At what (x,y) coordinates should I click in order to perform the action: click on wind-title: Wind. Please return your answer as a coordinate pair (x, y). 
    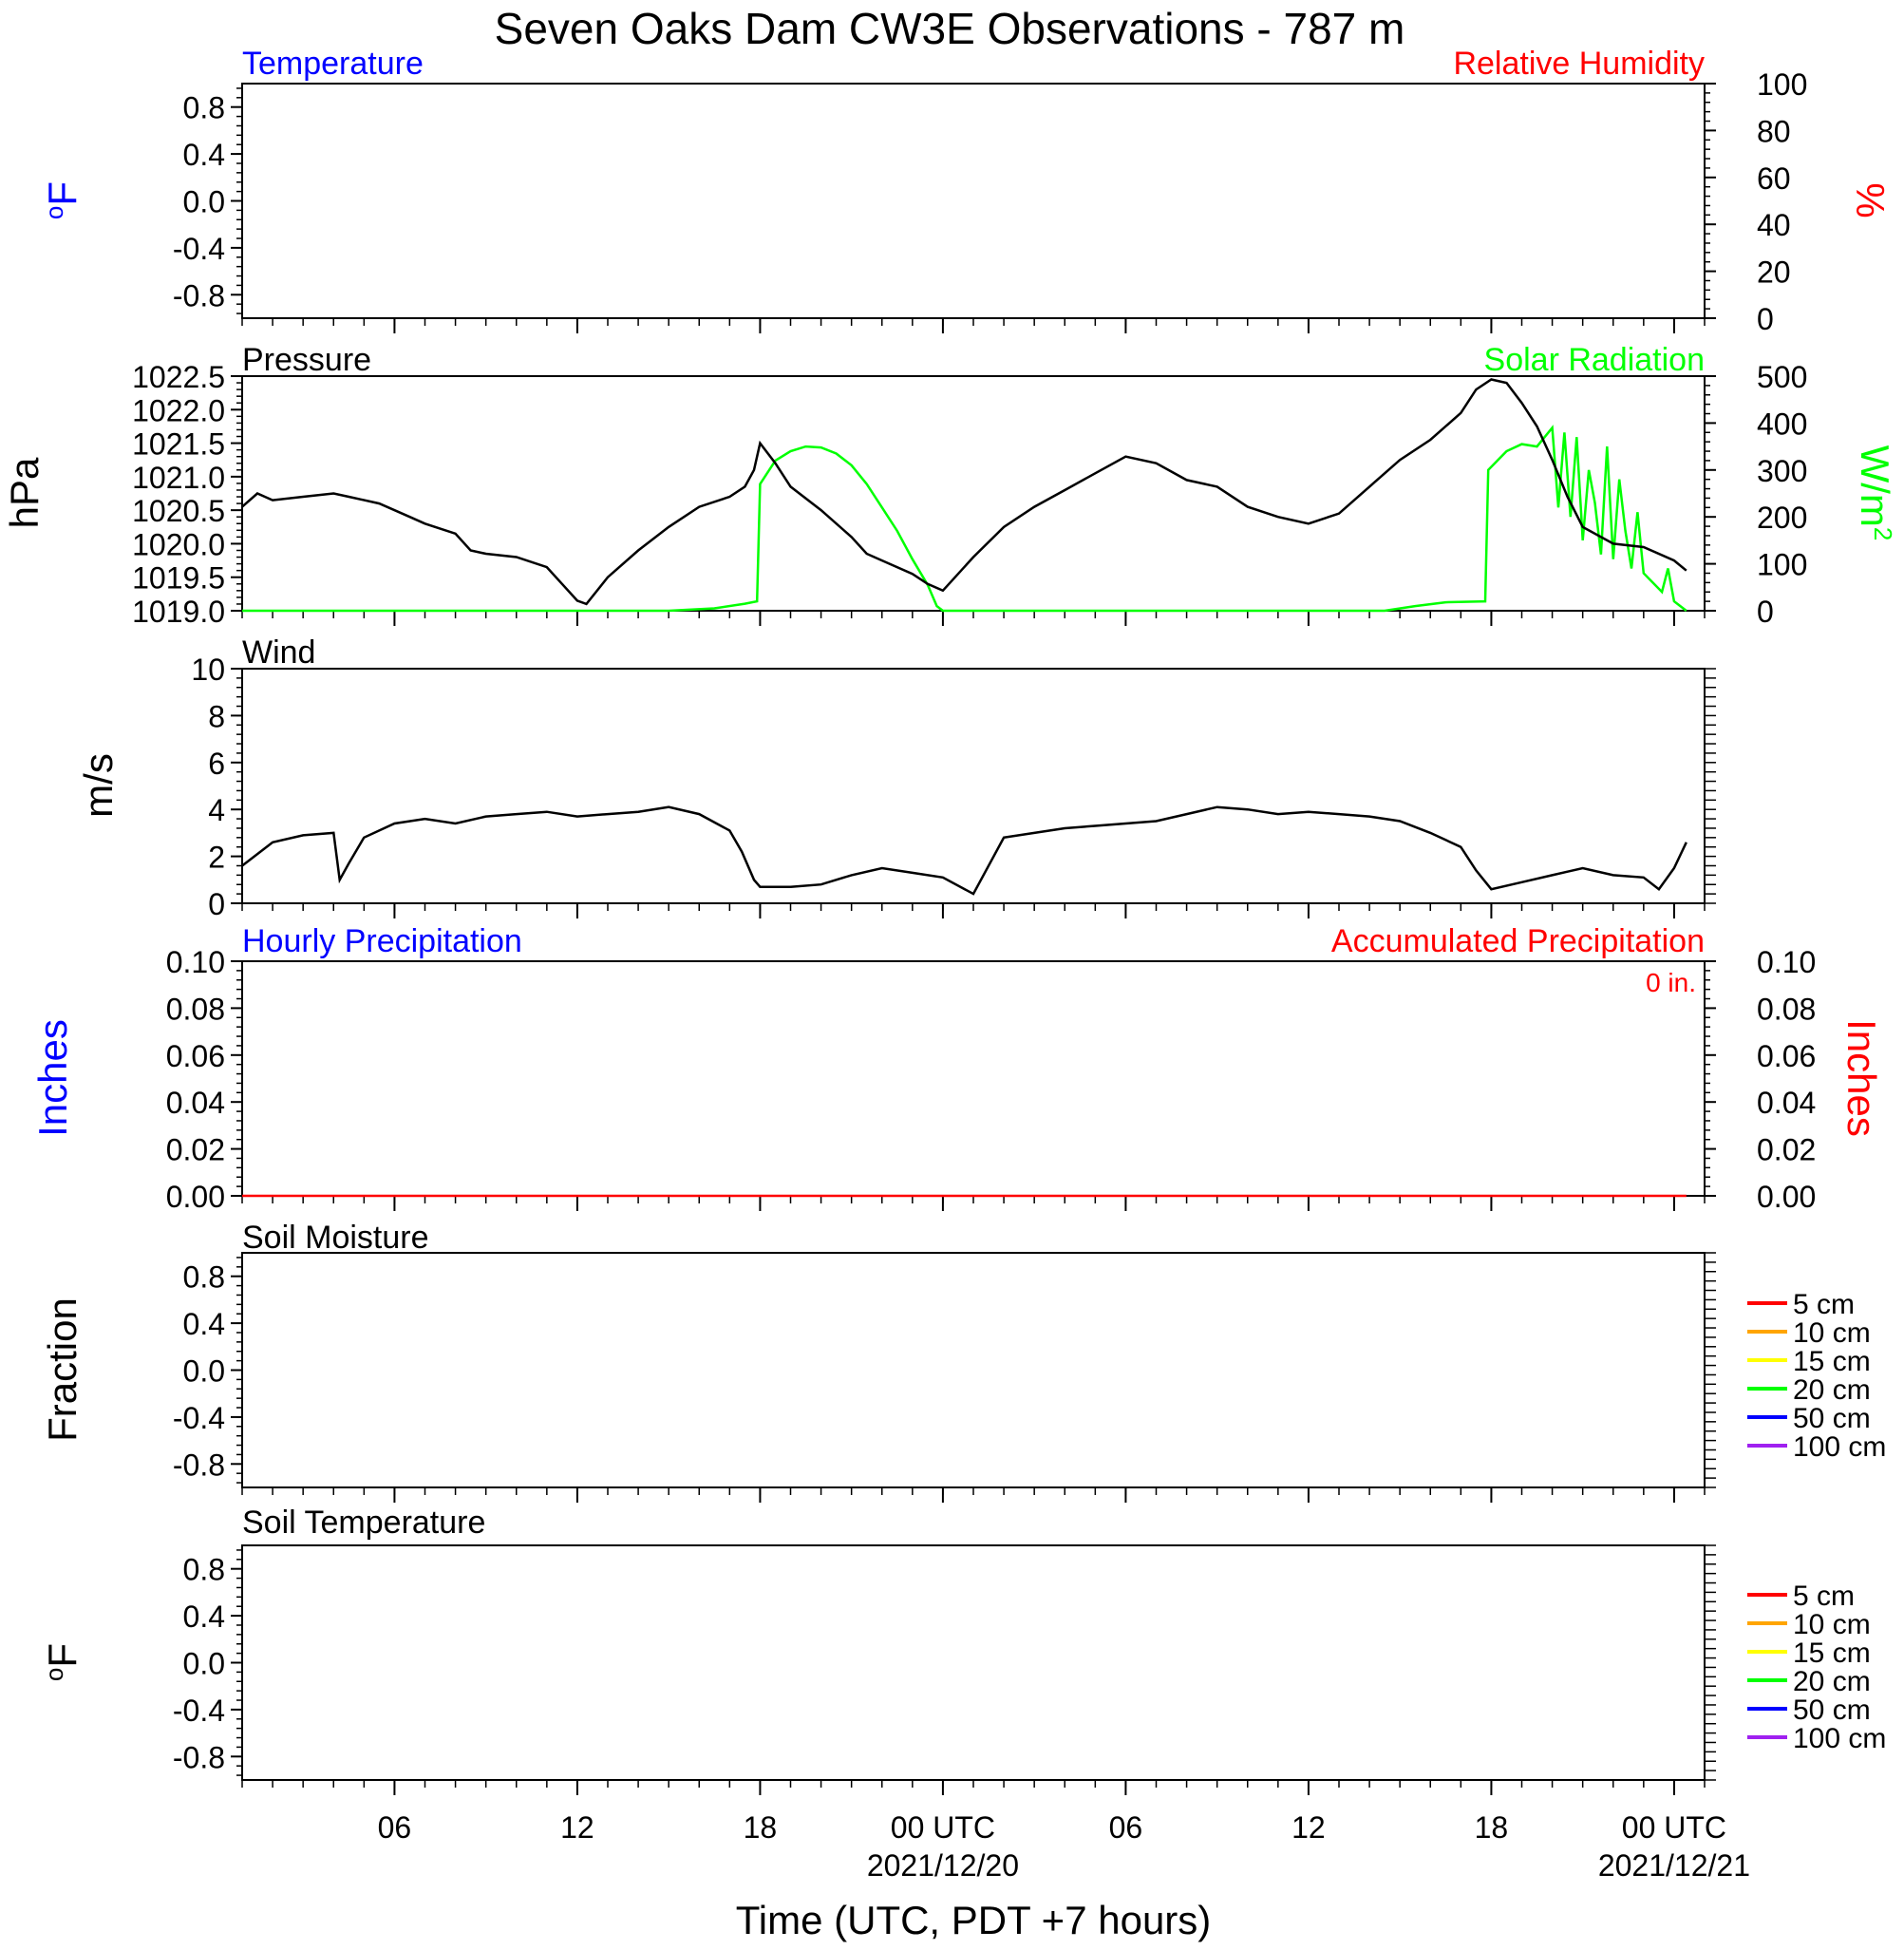
    Looking at the image, I should click on (278, 652).